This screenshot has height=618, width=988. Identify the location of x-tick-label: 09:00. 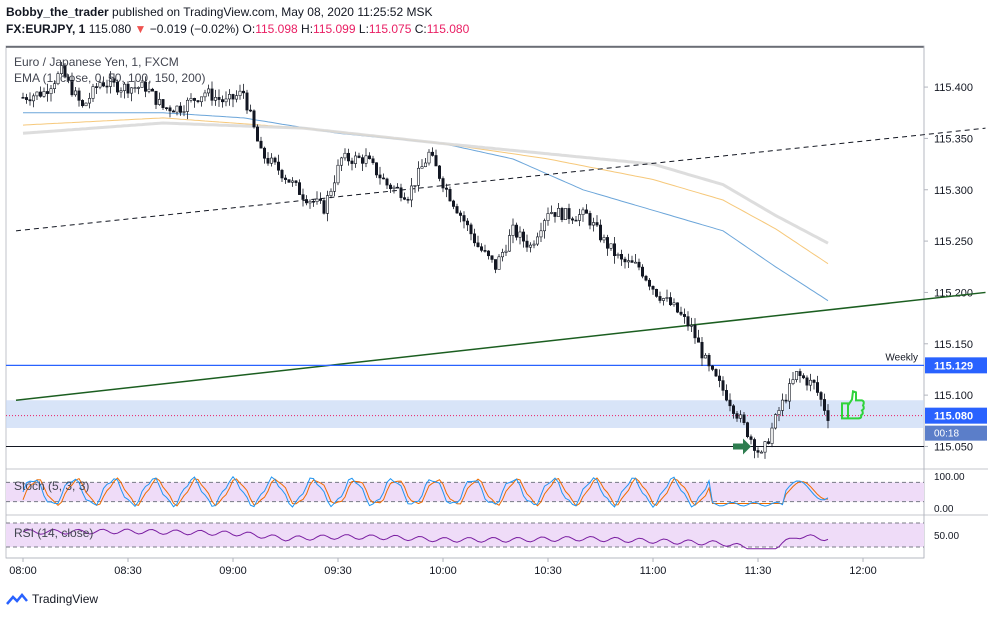
(233, 571).